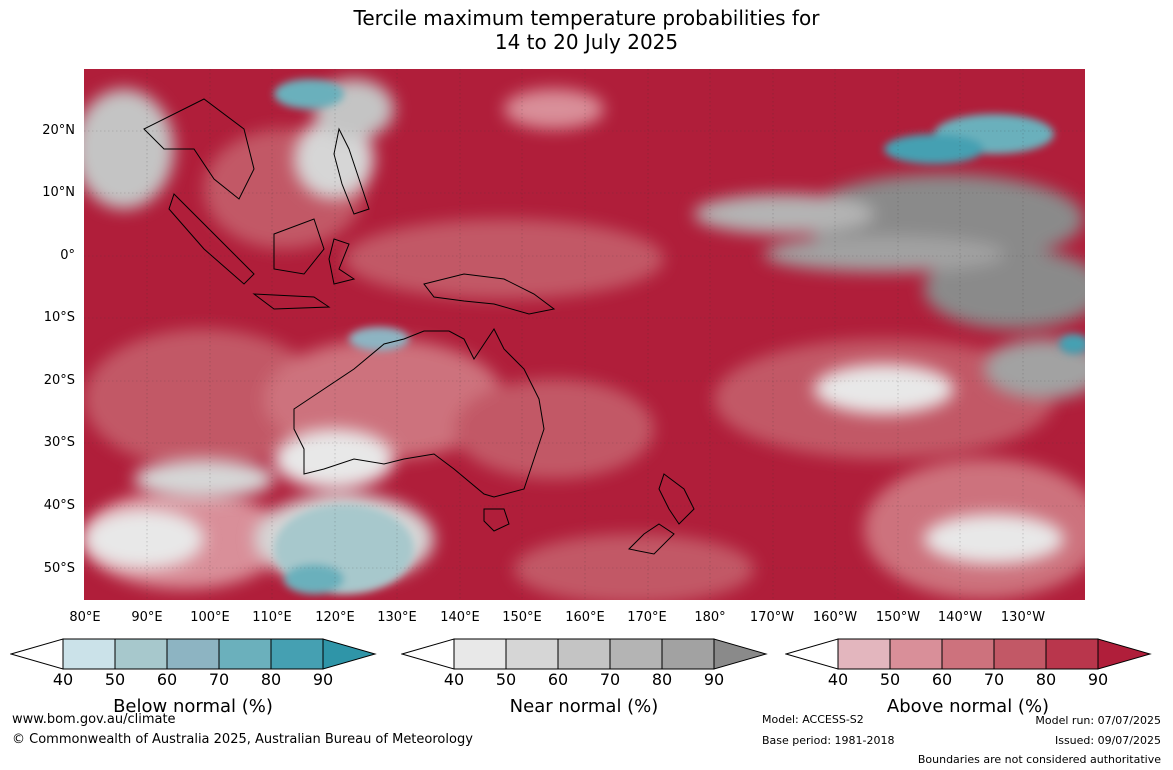 The width and height of the screenshot is (1173, 770). I want to click on lon-label-160w: 160°W, so click(835, 617).